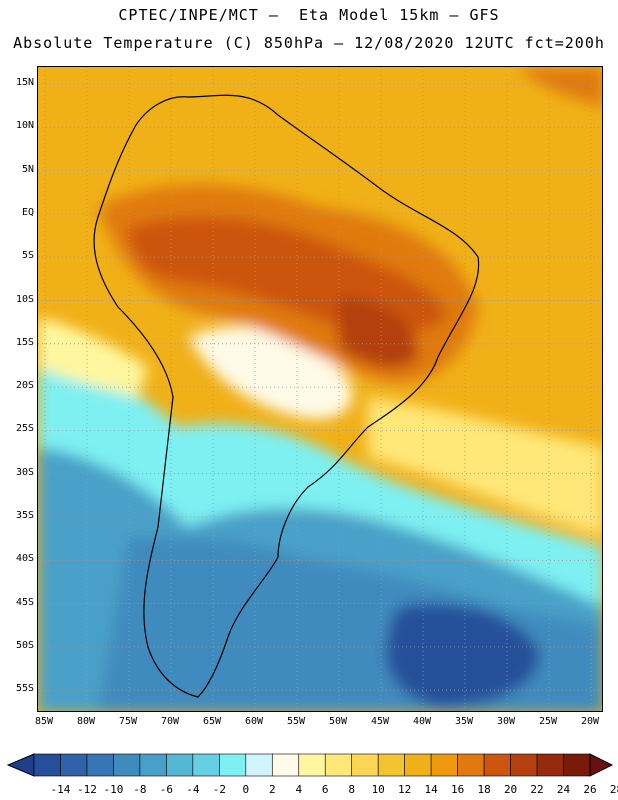  I want to click on colorbar-tick-label: 20, so click(510, 789).